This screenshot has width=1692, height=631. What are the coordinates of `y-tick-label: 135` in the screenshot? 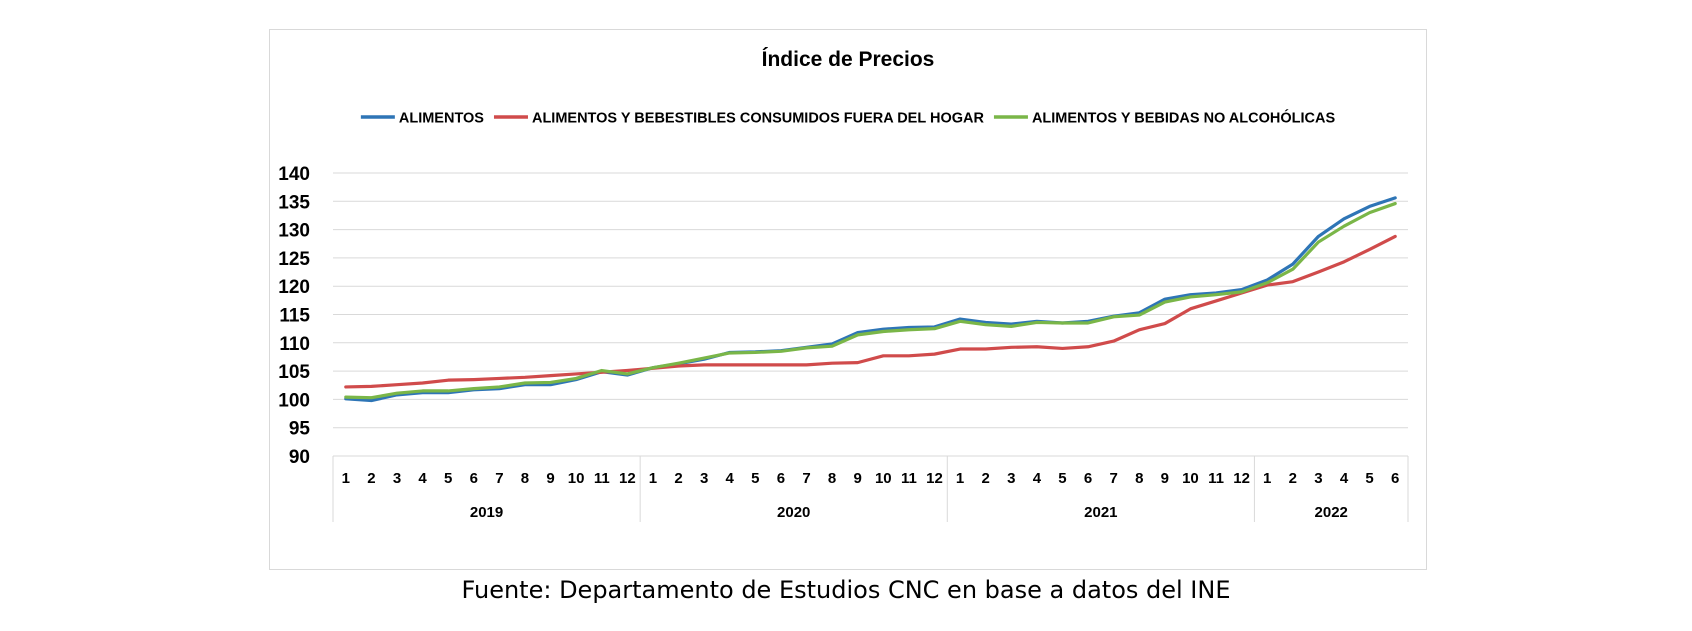 It's located at (294, 202).